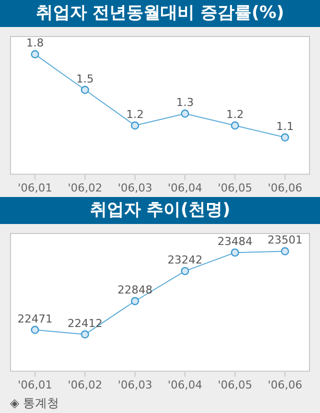  Describe the element at coordinates (135, 289) in the screenshot. I see `data-label: 22848` at that location.